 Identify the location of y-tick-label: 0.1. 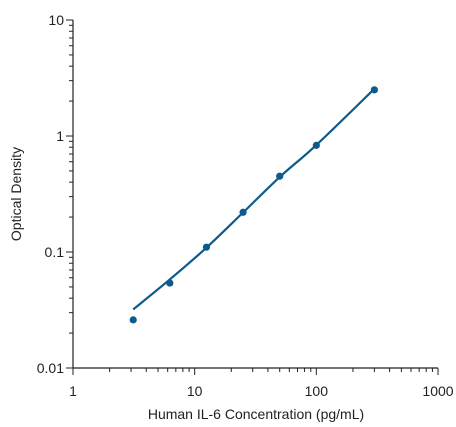
(55, 252).